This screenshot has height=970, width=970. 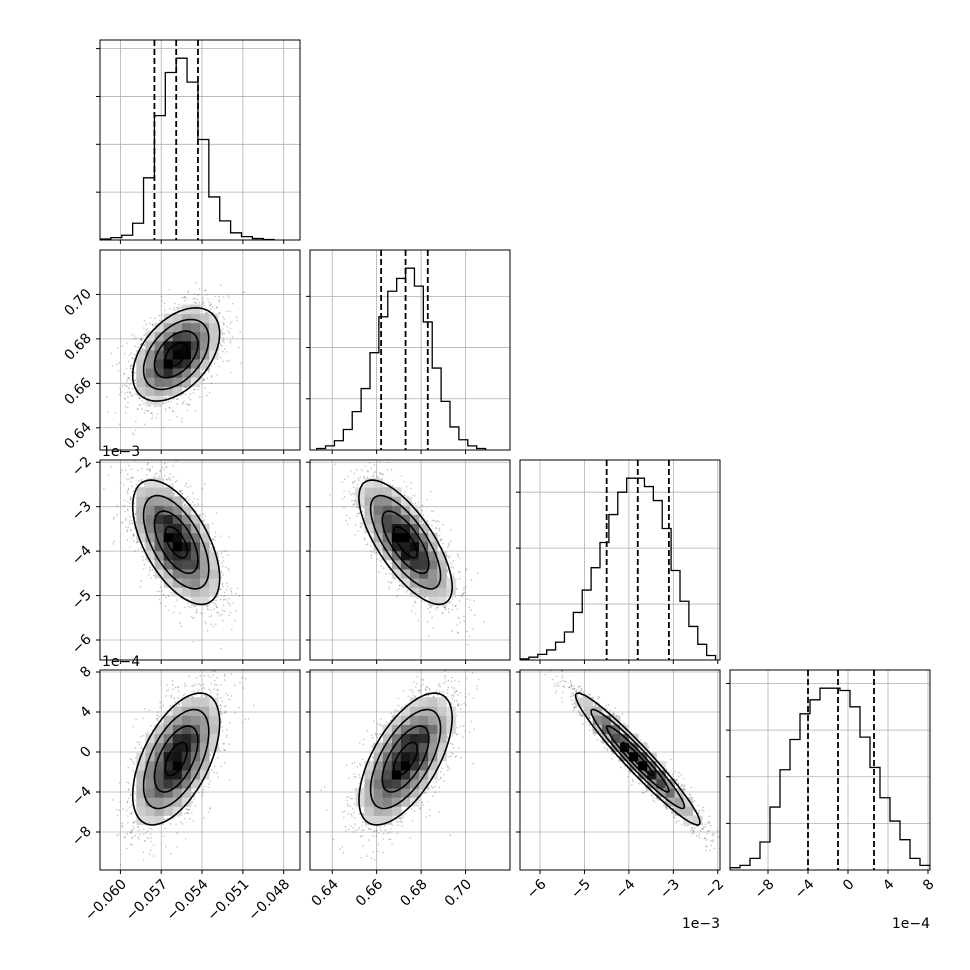 What do you see at coordinates (106, 900) in the screenshot?
I see `x-tick-label: −0.060` at bounding box center [106, 900].